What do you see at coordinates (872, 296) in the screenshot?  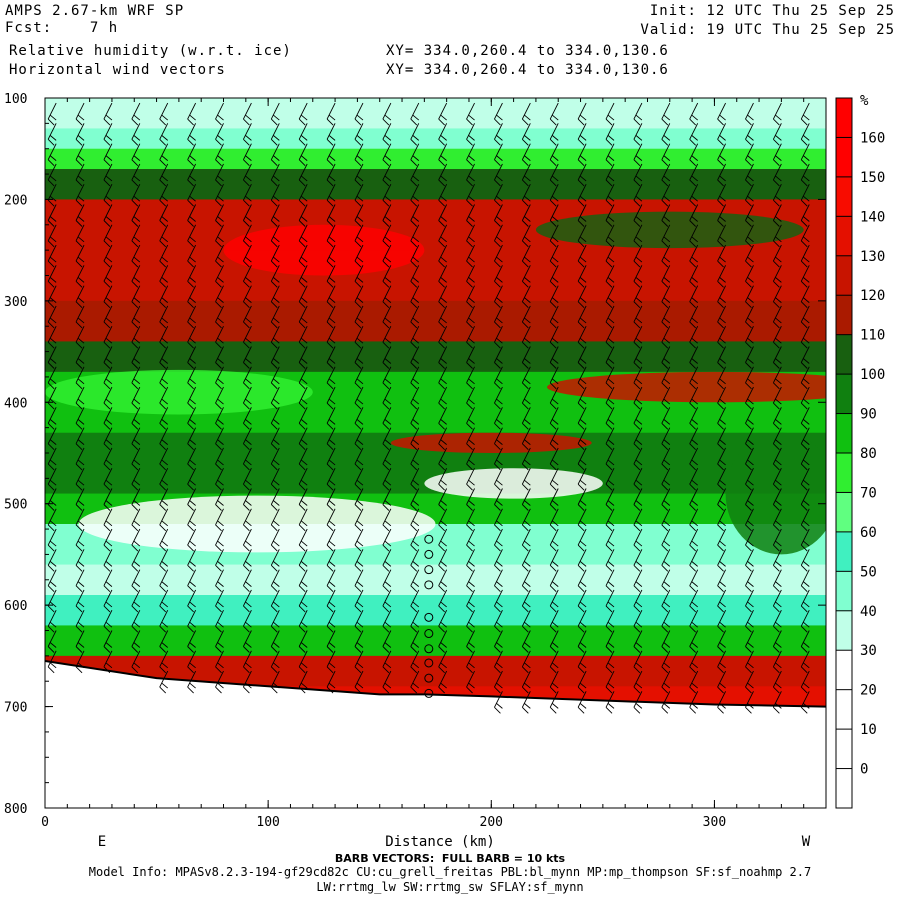 I see `colorbar-label: 120` at bounding box center [872, 296].